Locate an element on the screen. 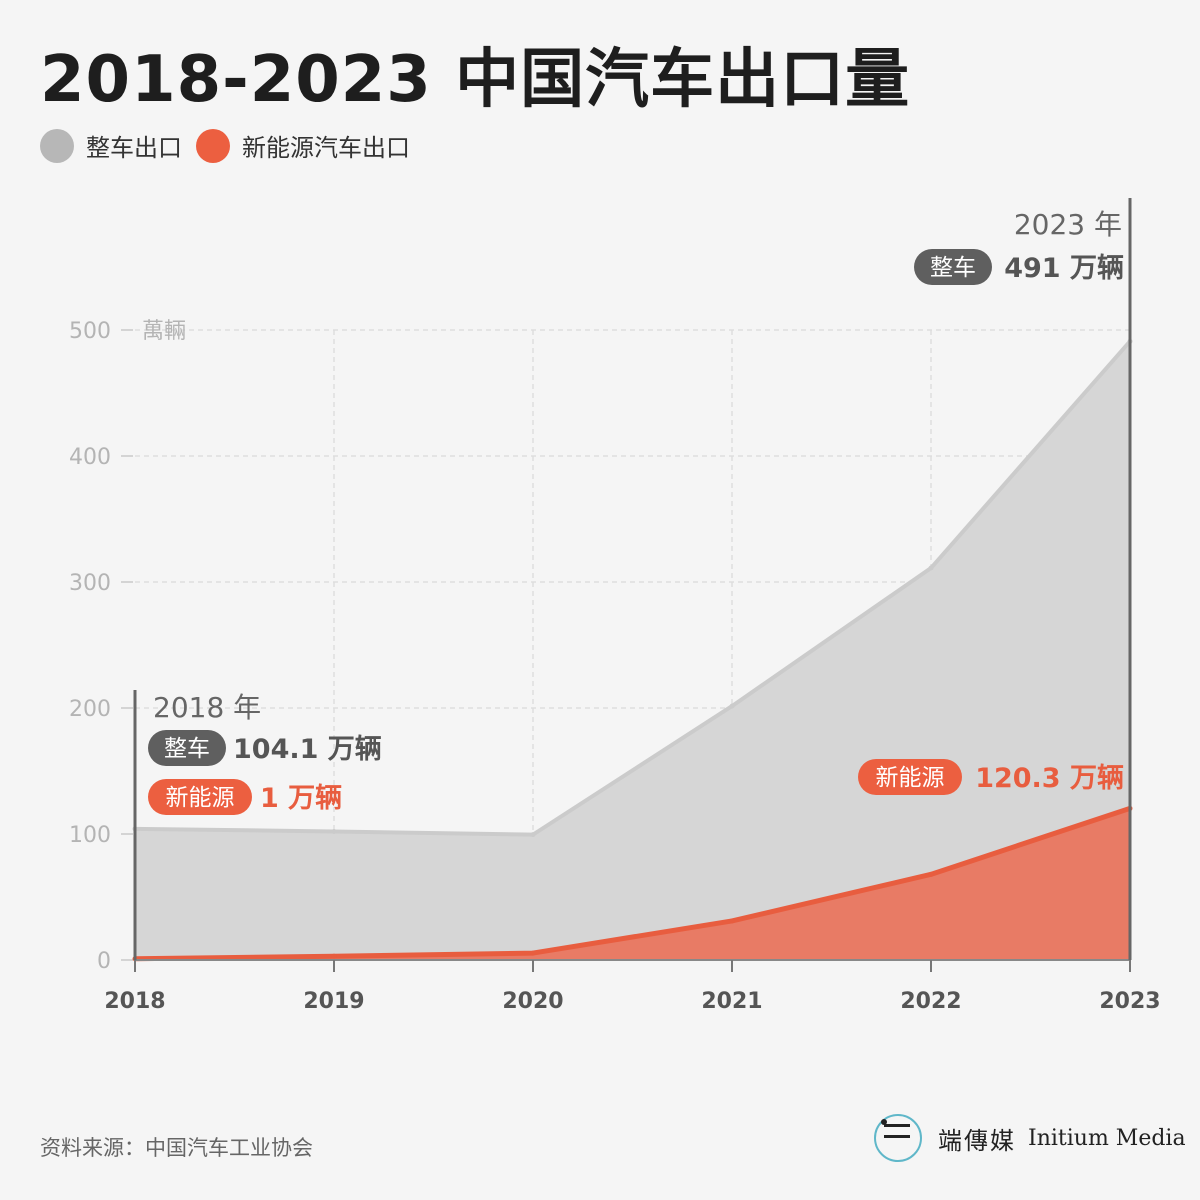 The width and height of the screenshot is (1200, 1200). pill-2023-nev is located at coordinates (910, 777).